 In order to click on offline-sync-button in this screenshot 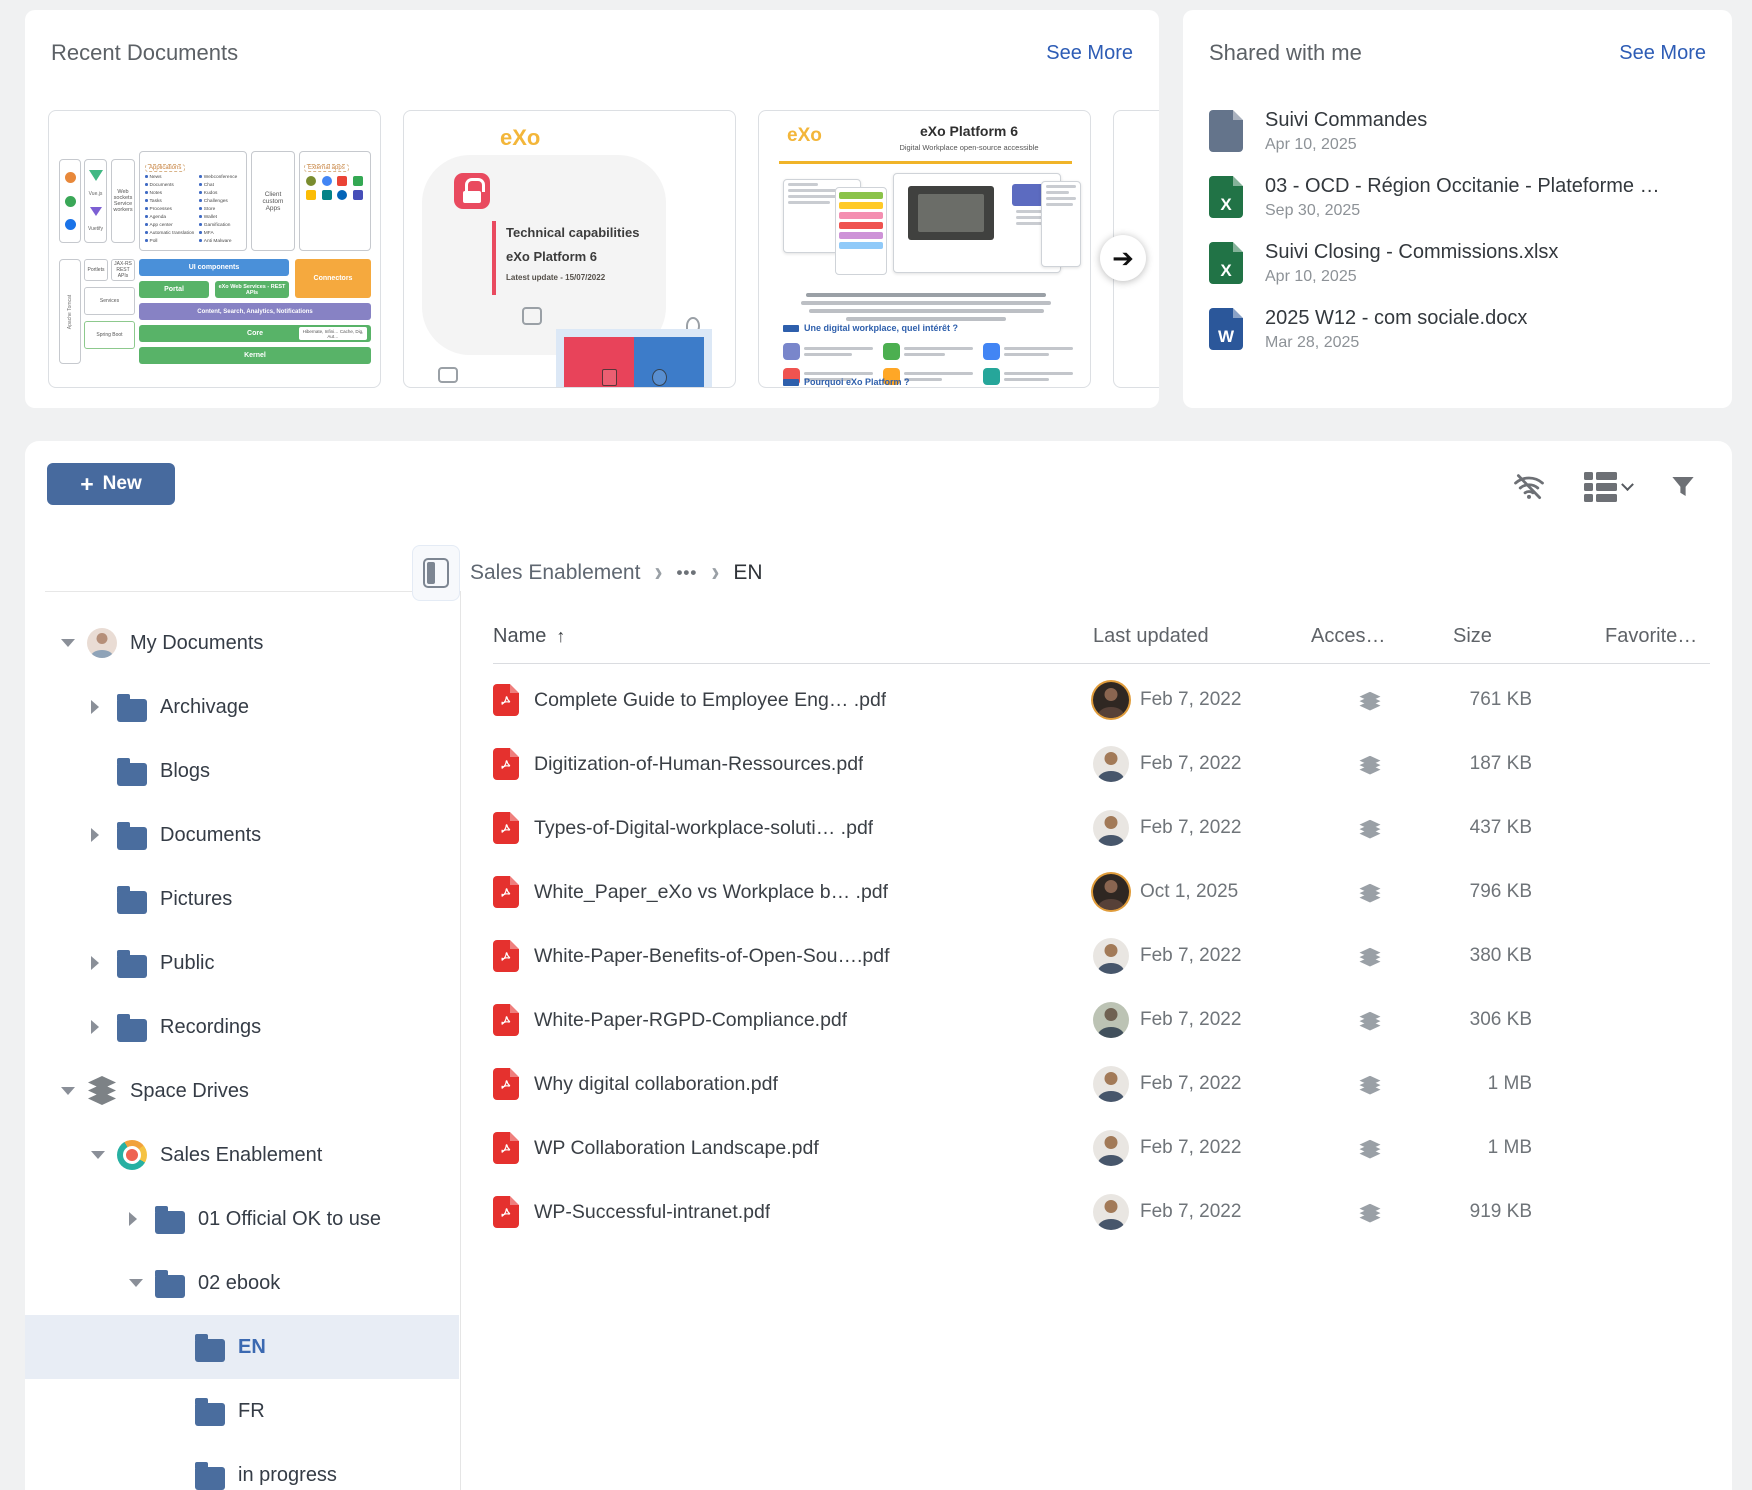, I will do `click(1529, 487)`.